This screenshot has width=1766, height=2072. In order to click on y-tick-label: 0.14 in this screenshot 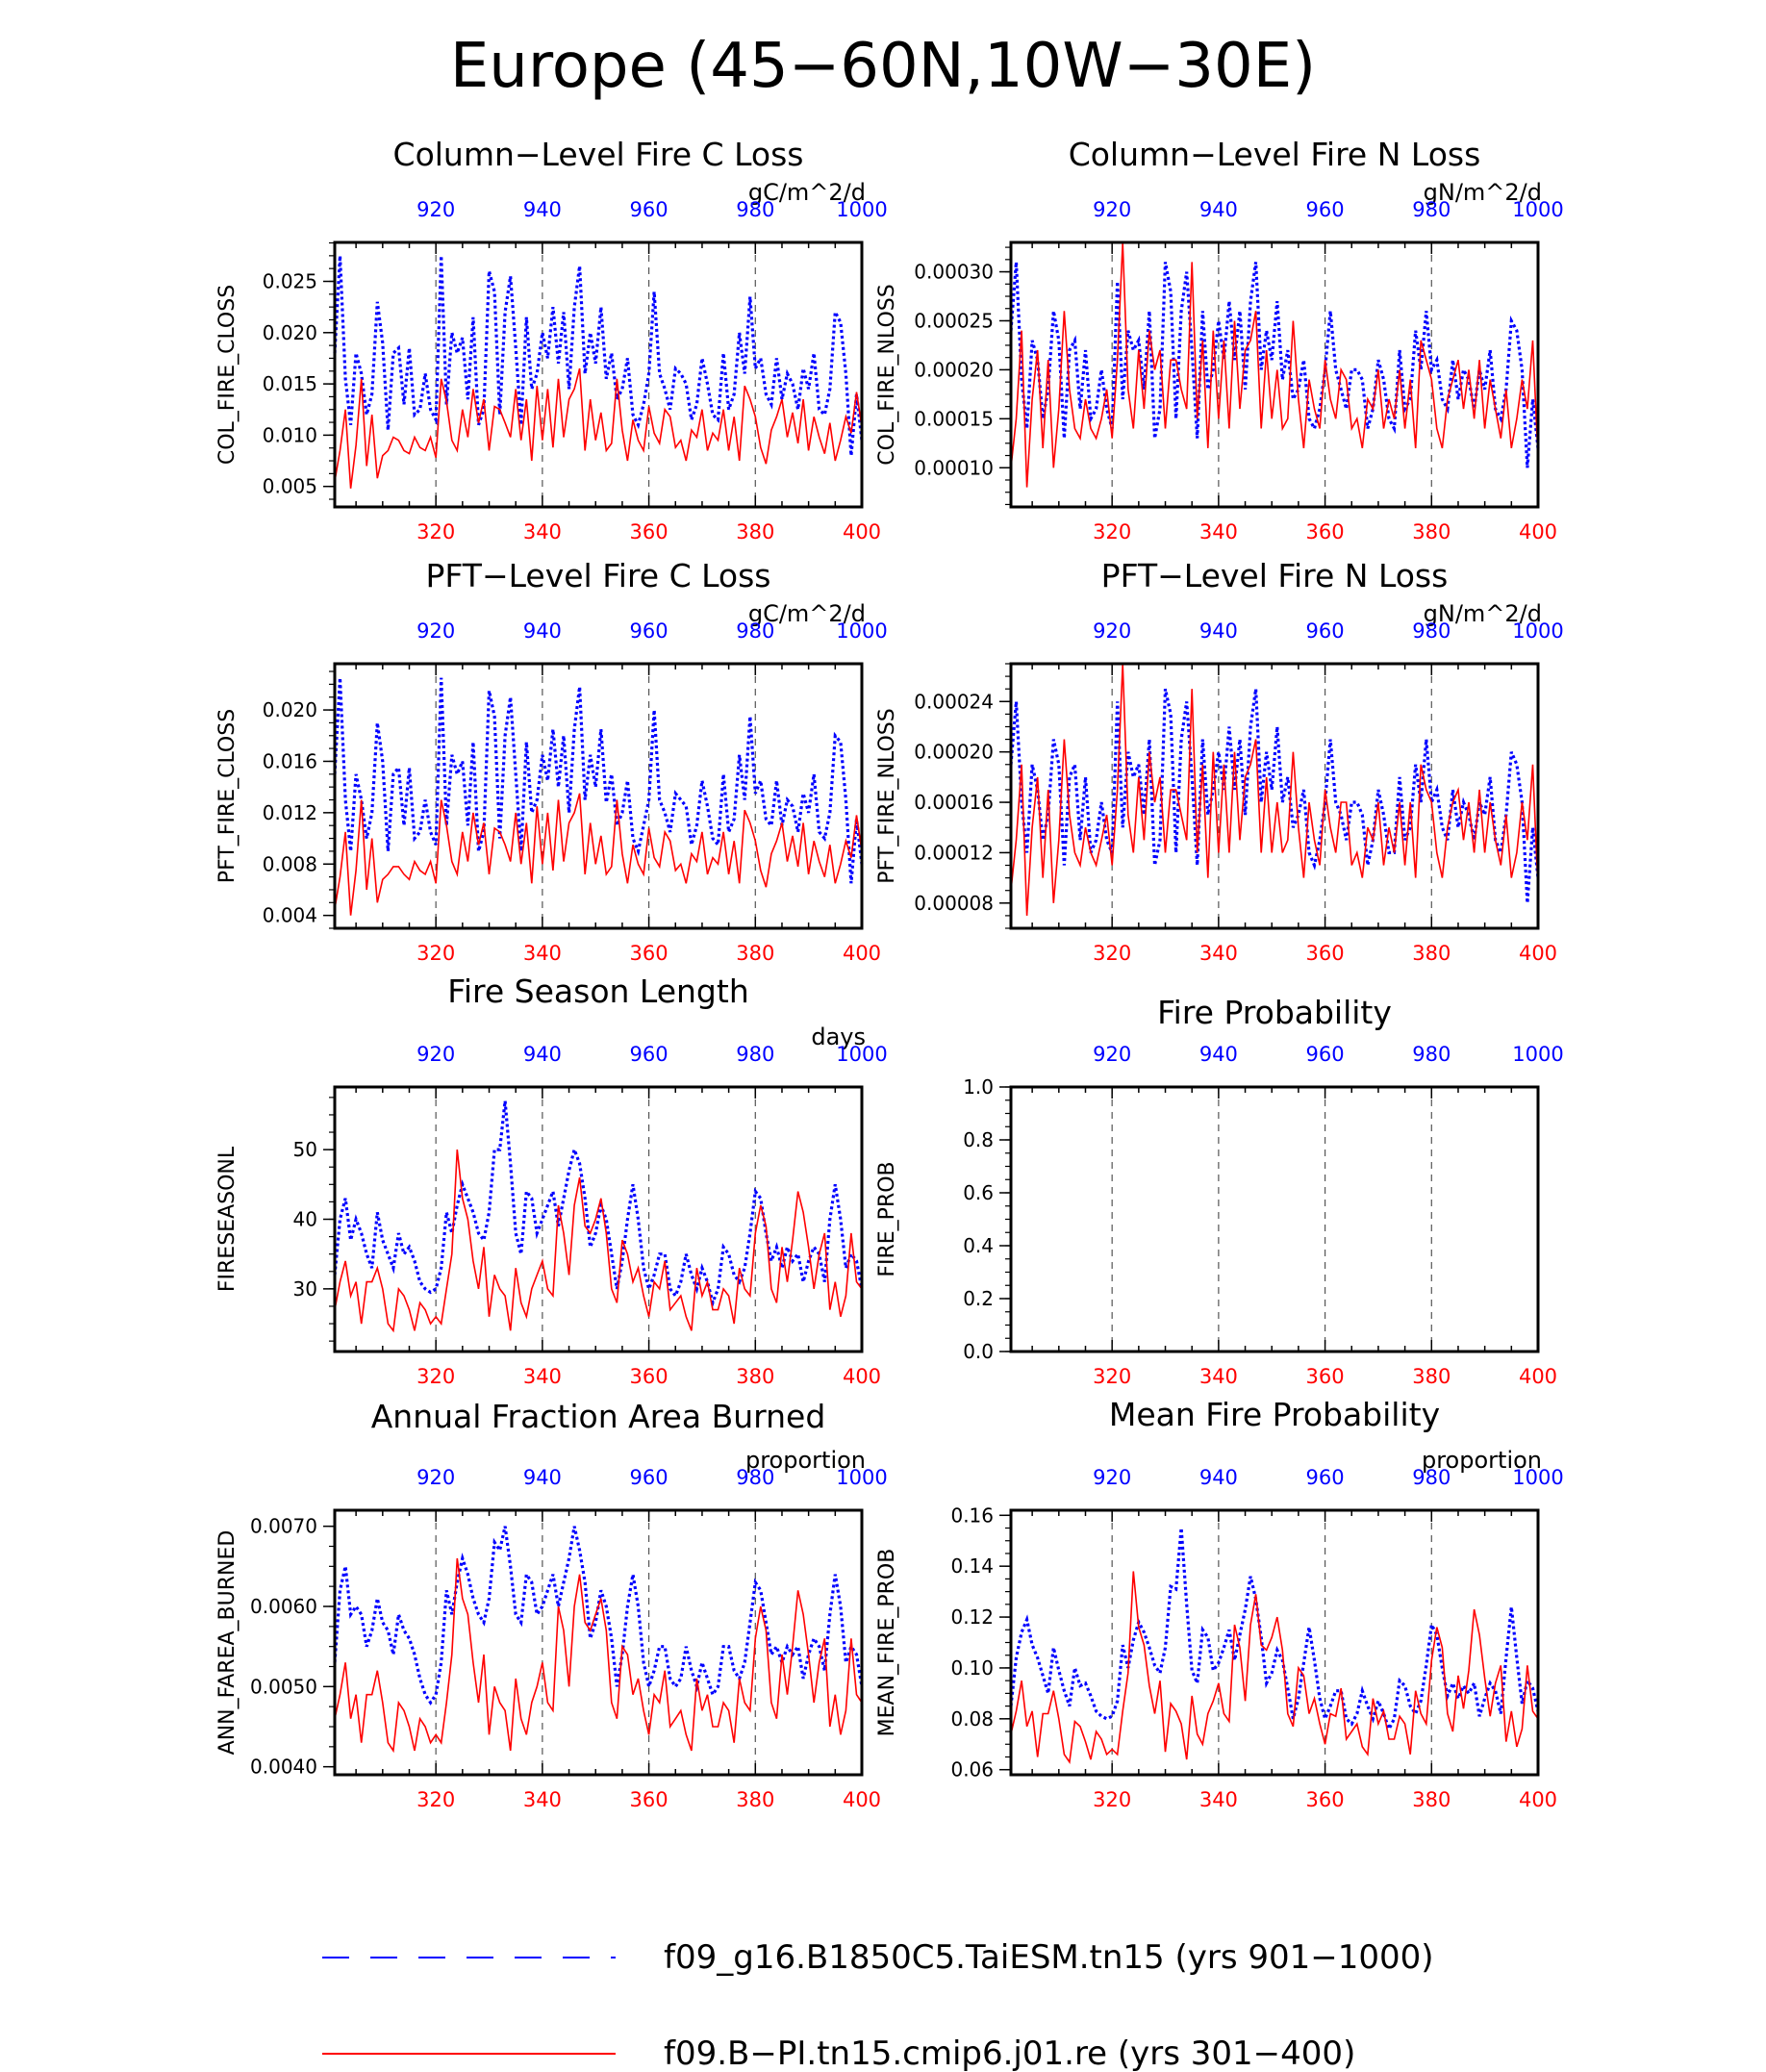, I will do `click(972, 1566)`.